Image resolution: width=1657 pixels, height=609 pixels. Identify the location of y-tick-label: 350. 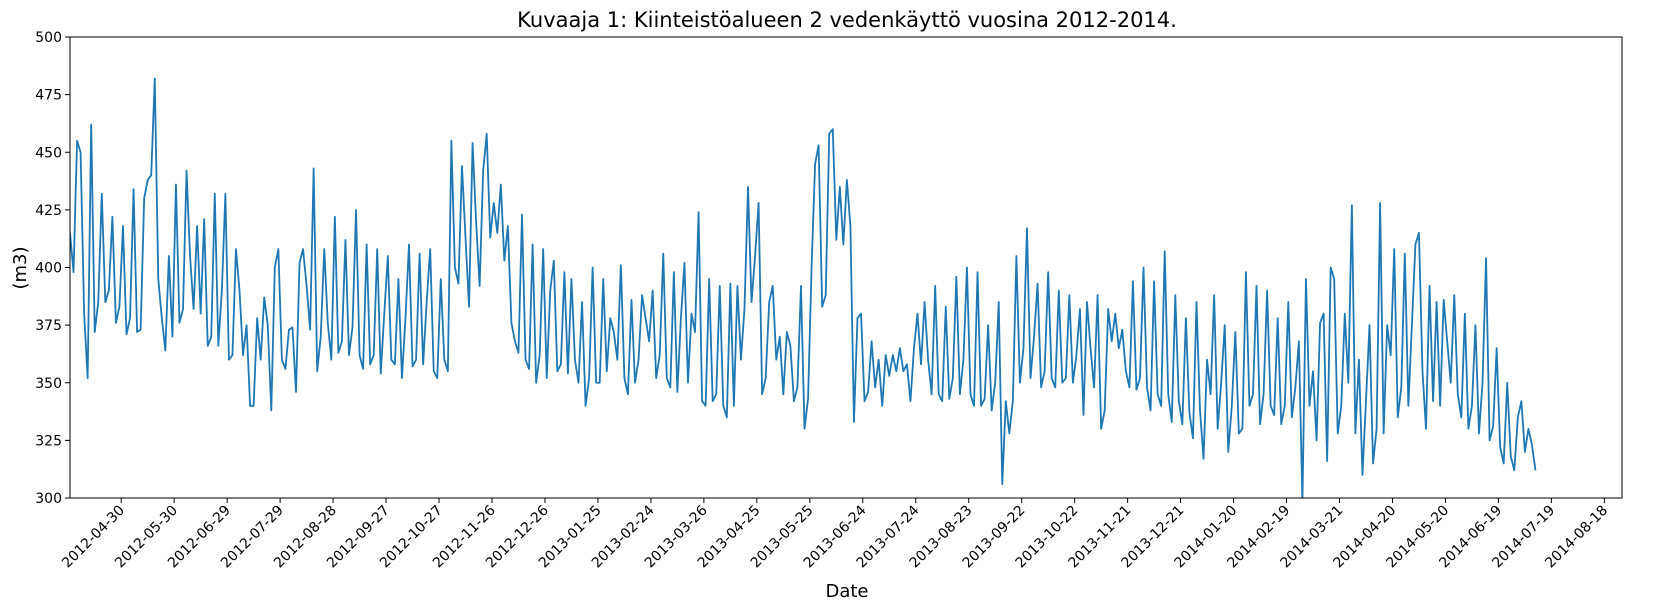
(48, 384).